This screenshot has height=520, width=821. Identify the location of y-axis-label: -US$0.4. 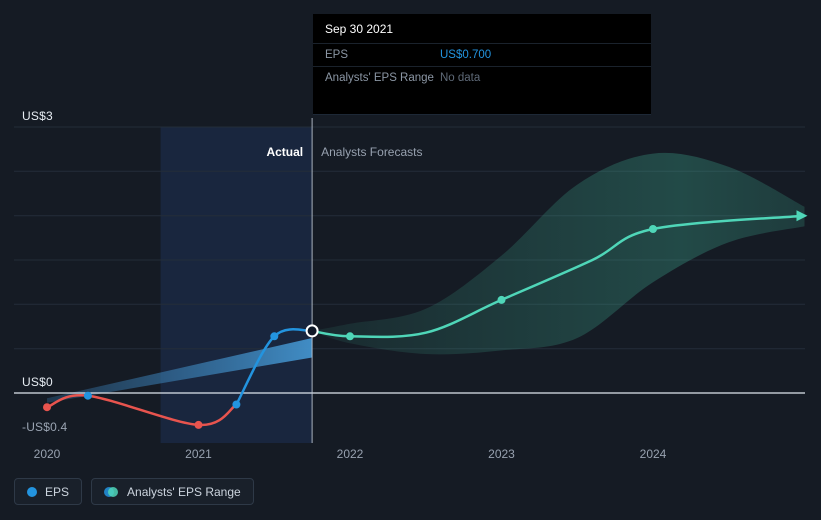
(45, 427).